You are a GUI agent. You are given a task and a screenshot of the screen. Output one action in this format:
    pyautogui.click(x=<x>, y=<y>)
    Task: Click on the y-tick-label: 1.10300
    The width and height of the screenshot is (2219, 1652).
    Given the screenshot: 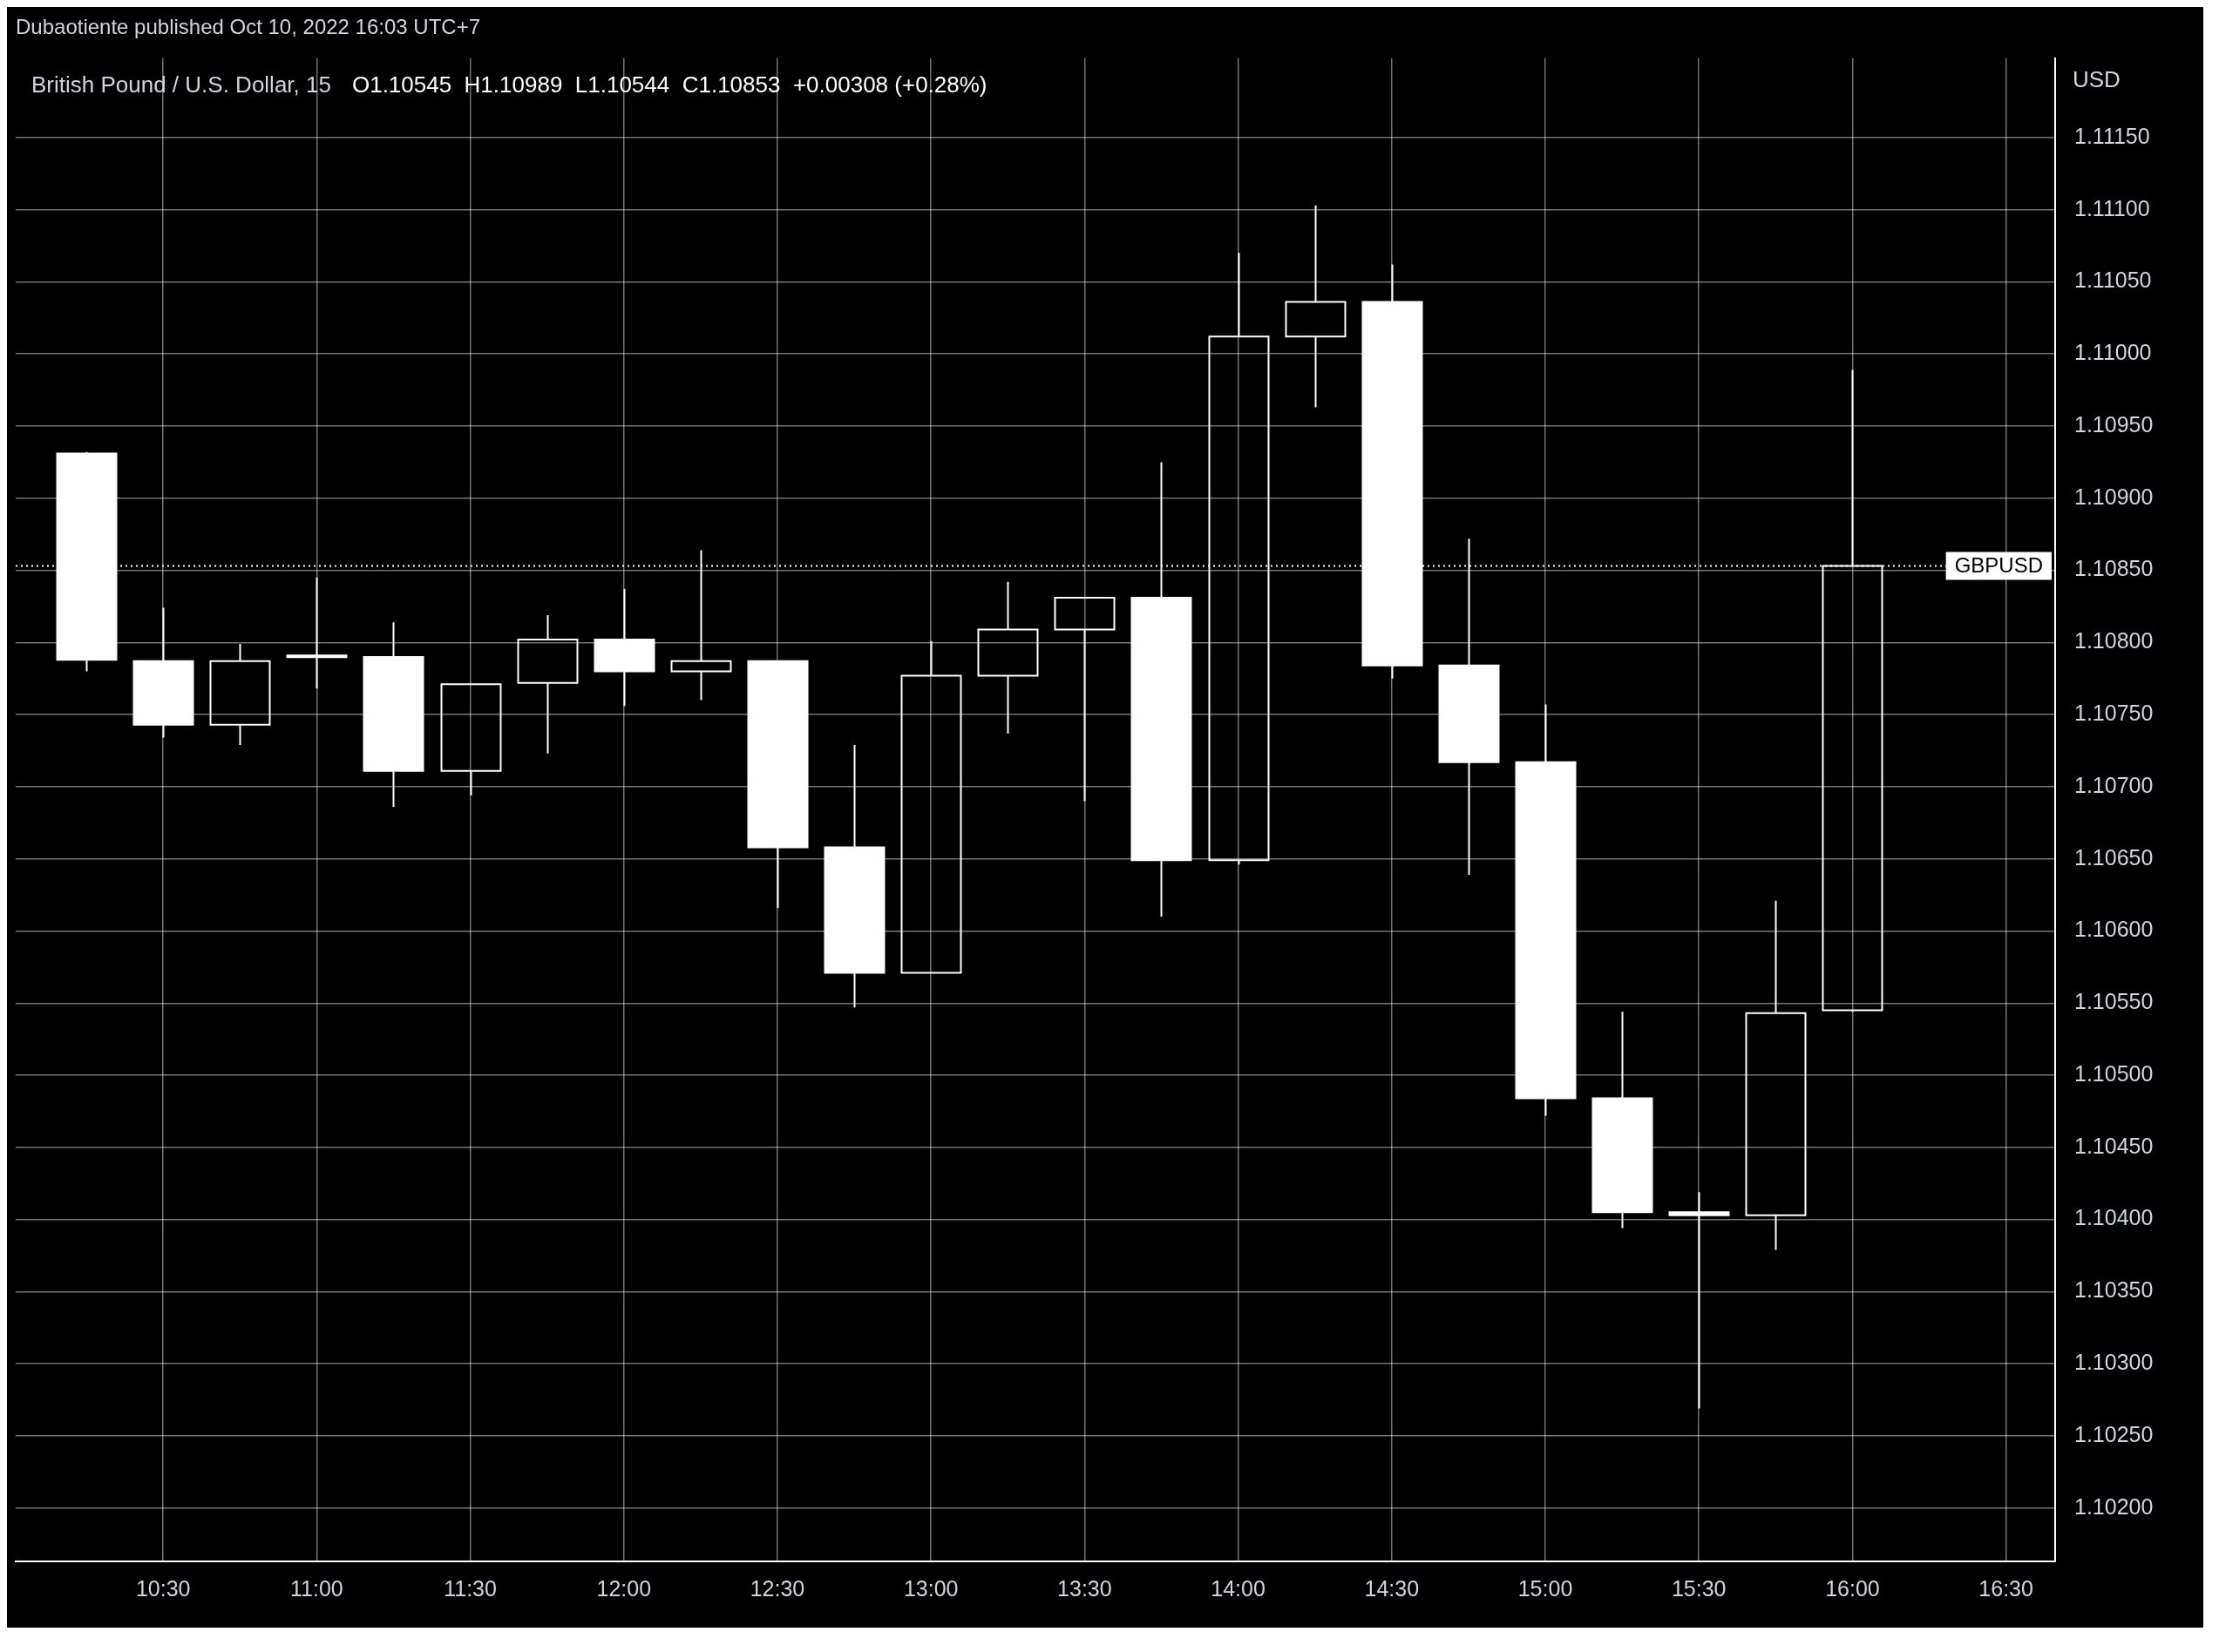 What is the action you would take?
    pyautogui.click(x=2114, y=1362)
    